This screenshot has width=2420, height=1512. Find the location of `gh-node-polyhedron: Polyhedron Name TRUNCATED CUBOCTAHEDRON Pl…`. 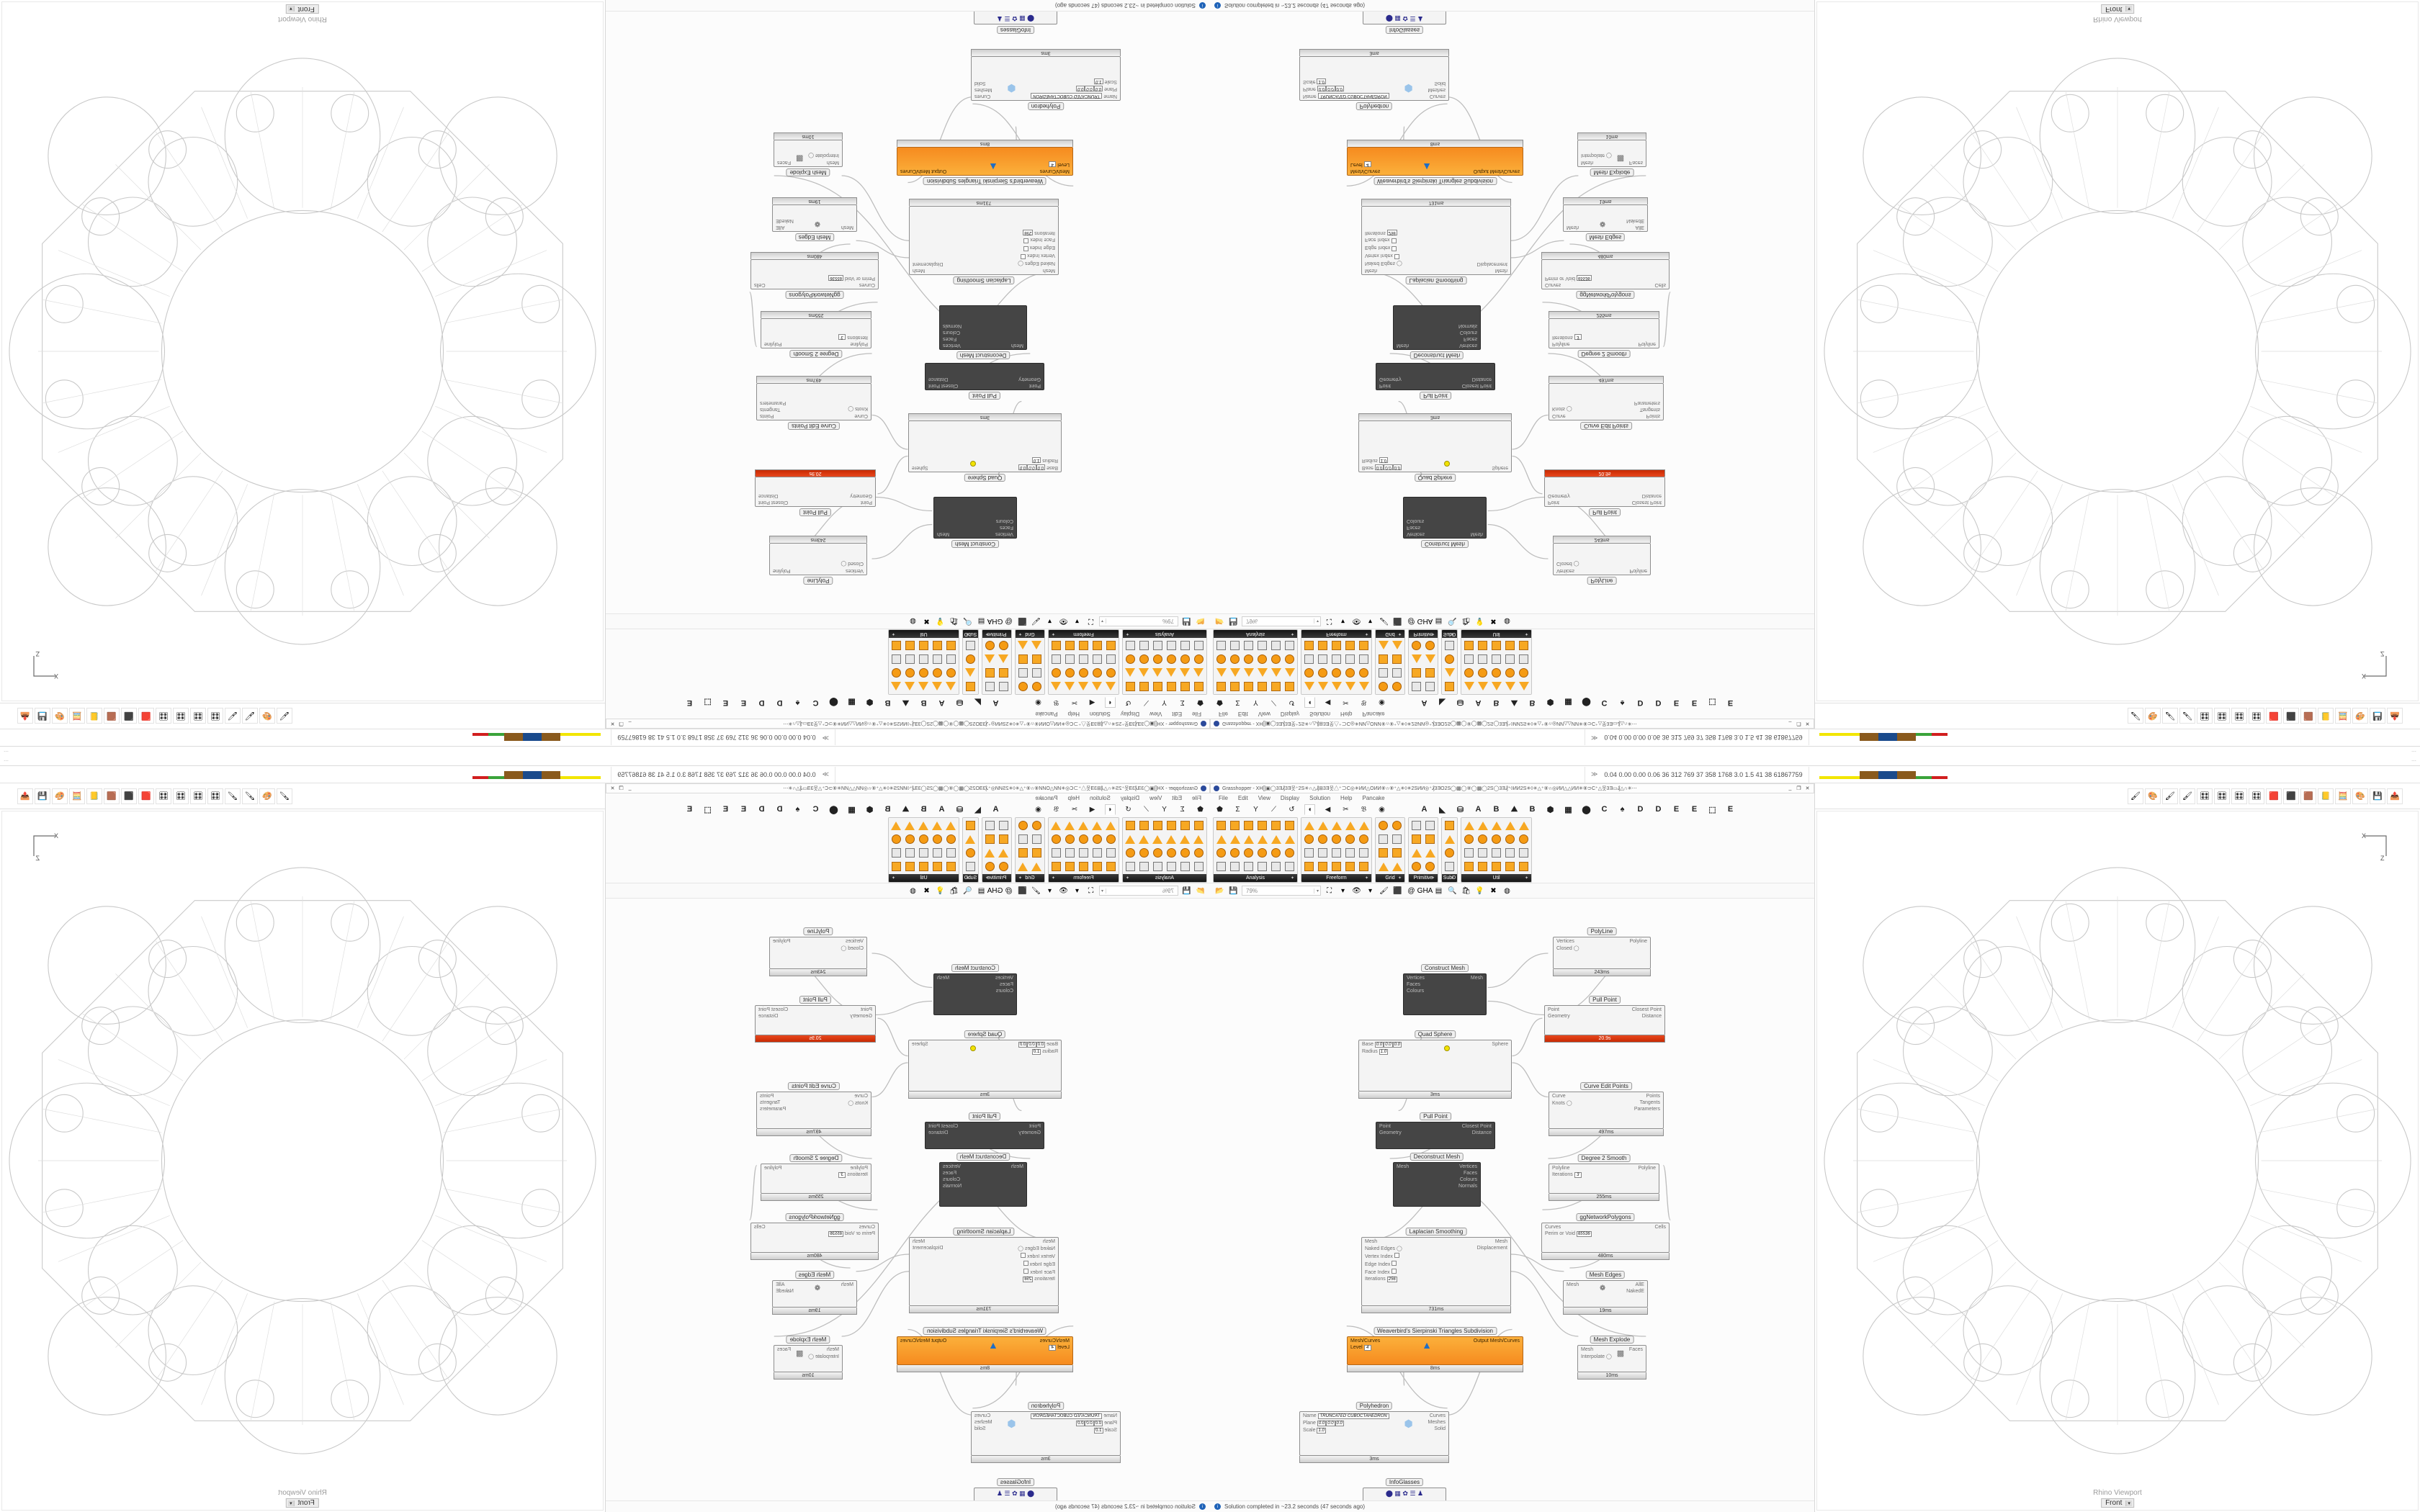

gh-node-polyhedron: Polyhedron Name TRUNCATED CUBOCTAHEDRON Pl… is located at coordinates (1046, 1432).